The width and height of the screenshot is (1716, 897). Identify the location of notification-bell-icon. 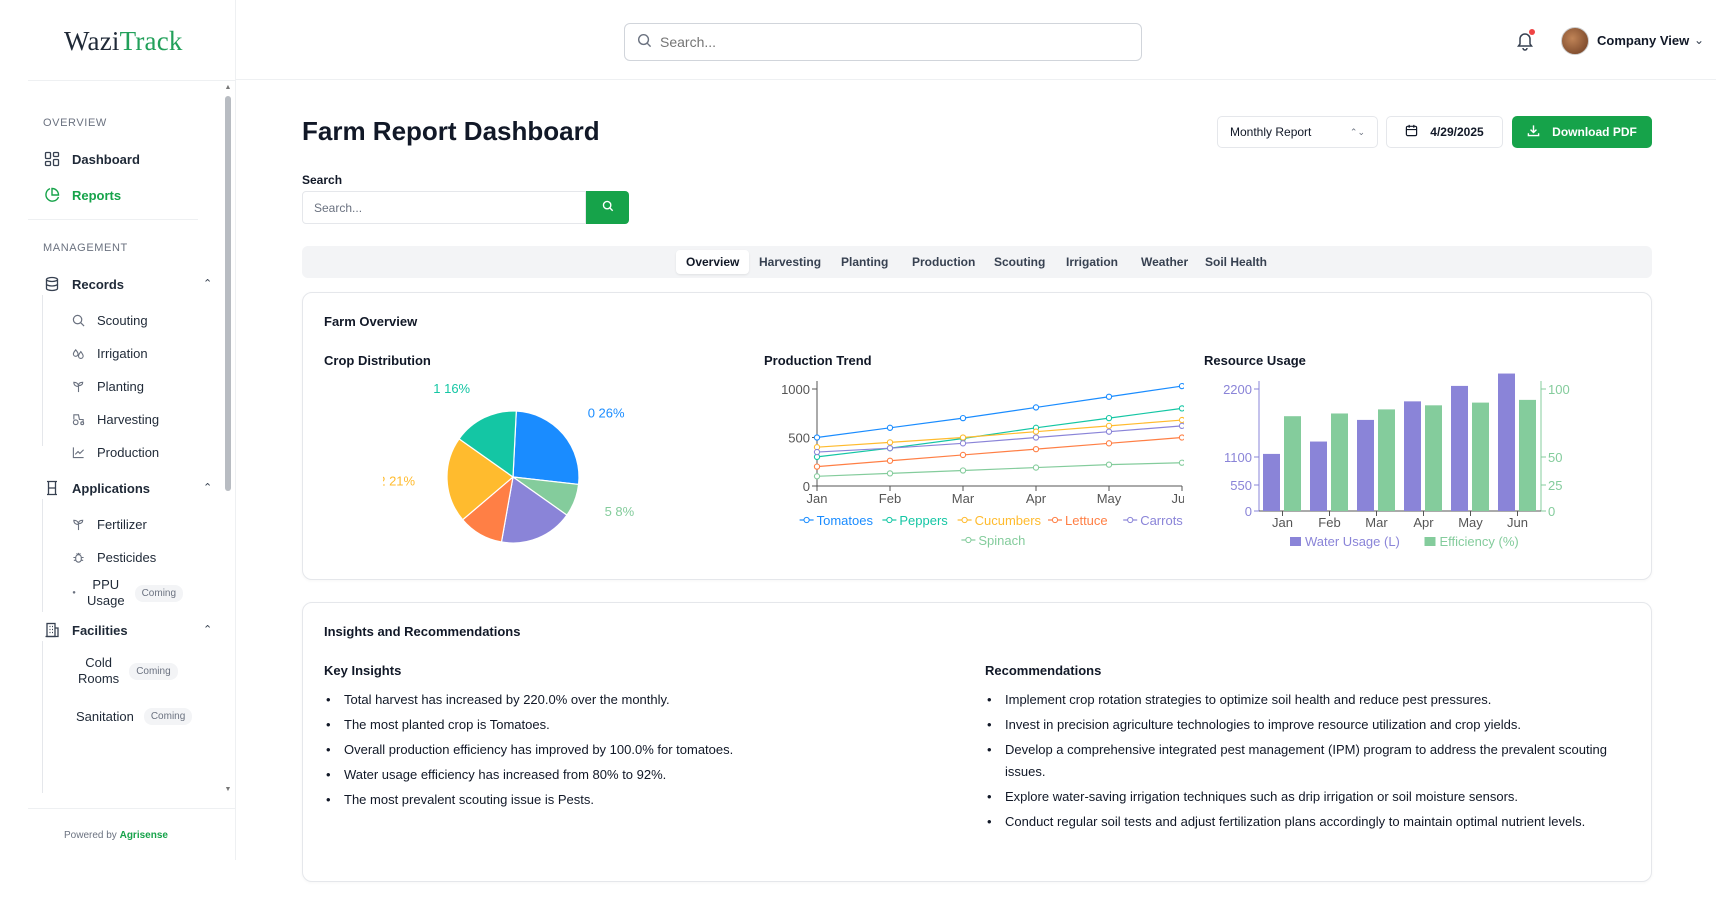
(1525, 40).